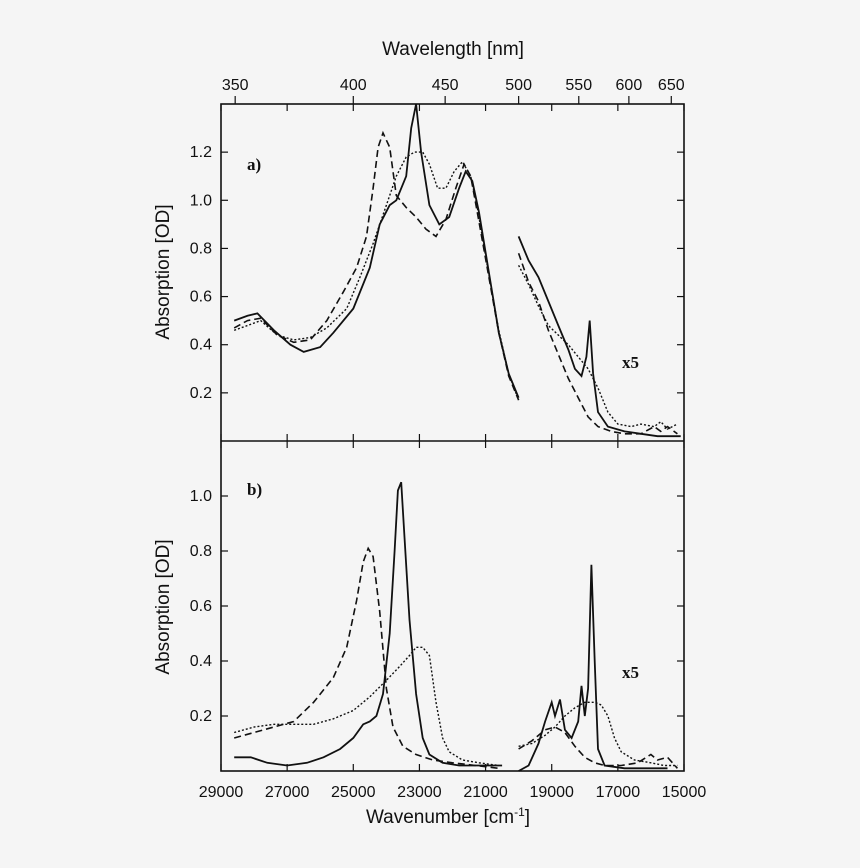 The height and width of the screenshot is (868, 860). Describe the element at coordinates (445, 85) in the screenshot. I see `top-xtick-label: 450` at that location.